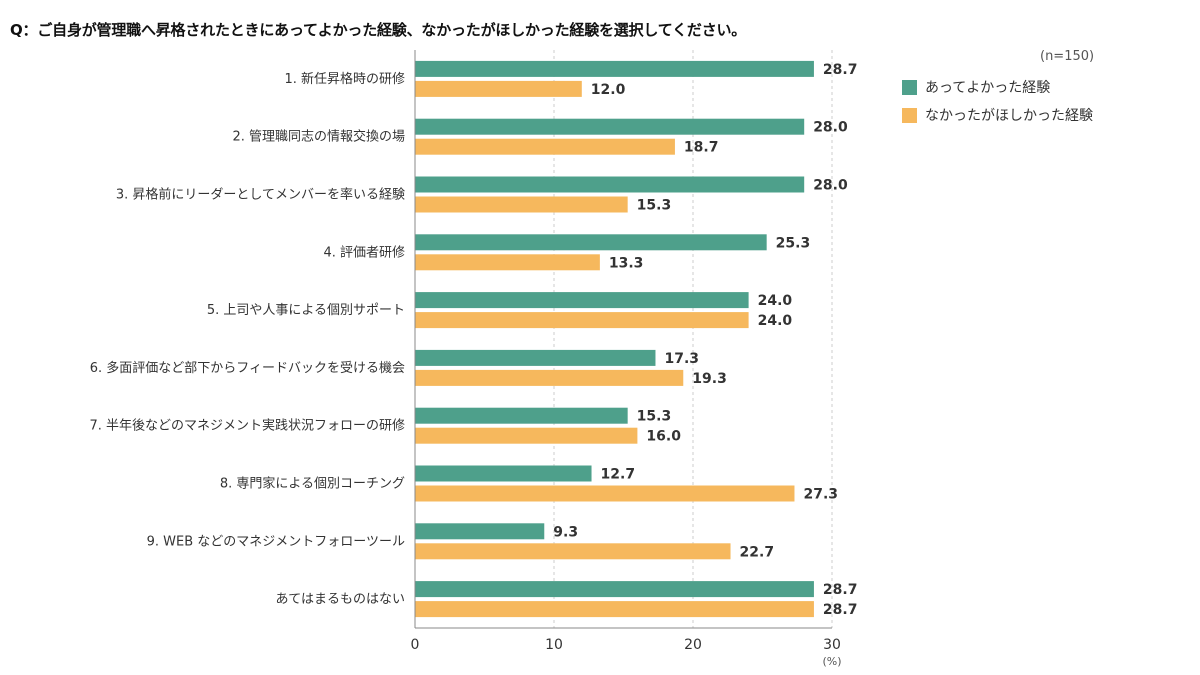 The image size is (1200, 675). I want to click on x-tick-label-10: 10, so click(554, 645).